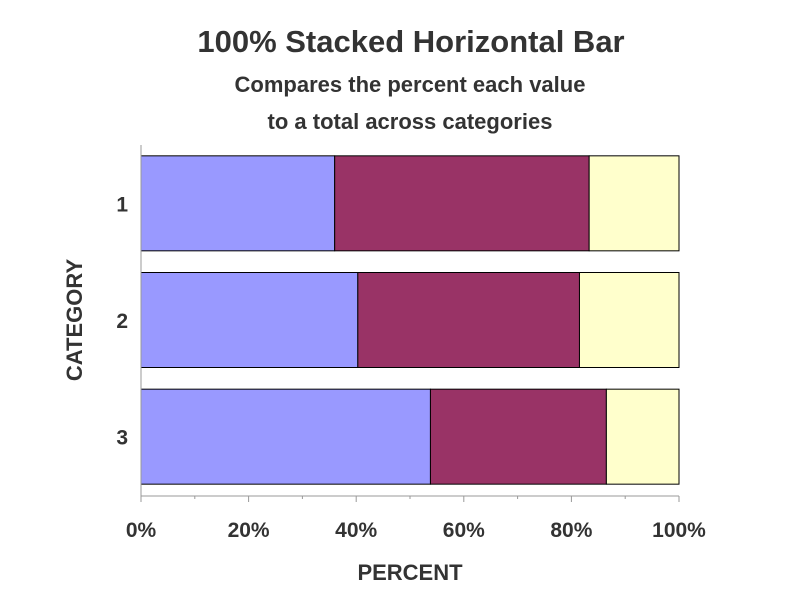 This screenshot has width=800, height=600. Describe the element at coordinates (141, 530) in the screenshot. I see `x-tick-label: 0%` at that location.